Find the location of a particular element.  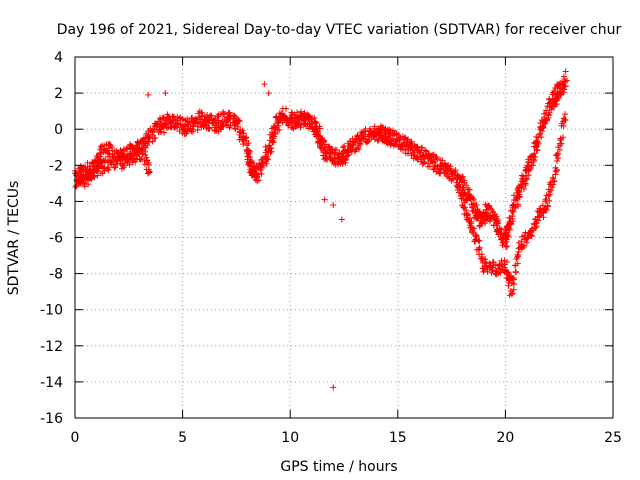

y-tick-label: -14 is located at coordinates (51, 383).